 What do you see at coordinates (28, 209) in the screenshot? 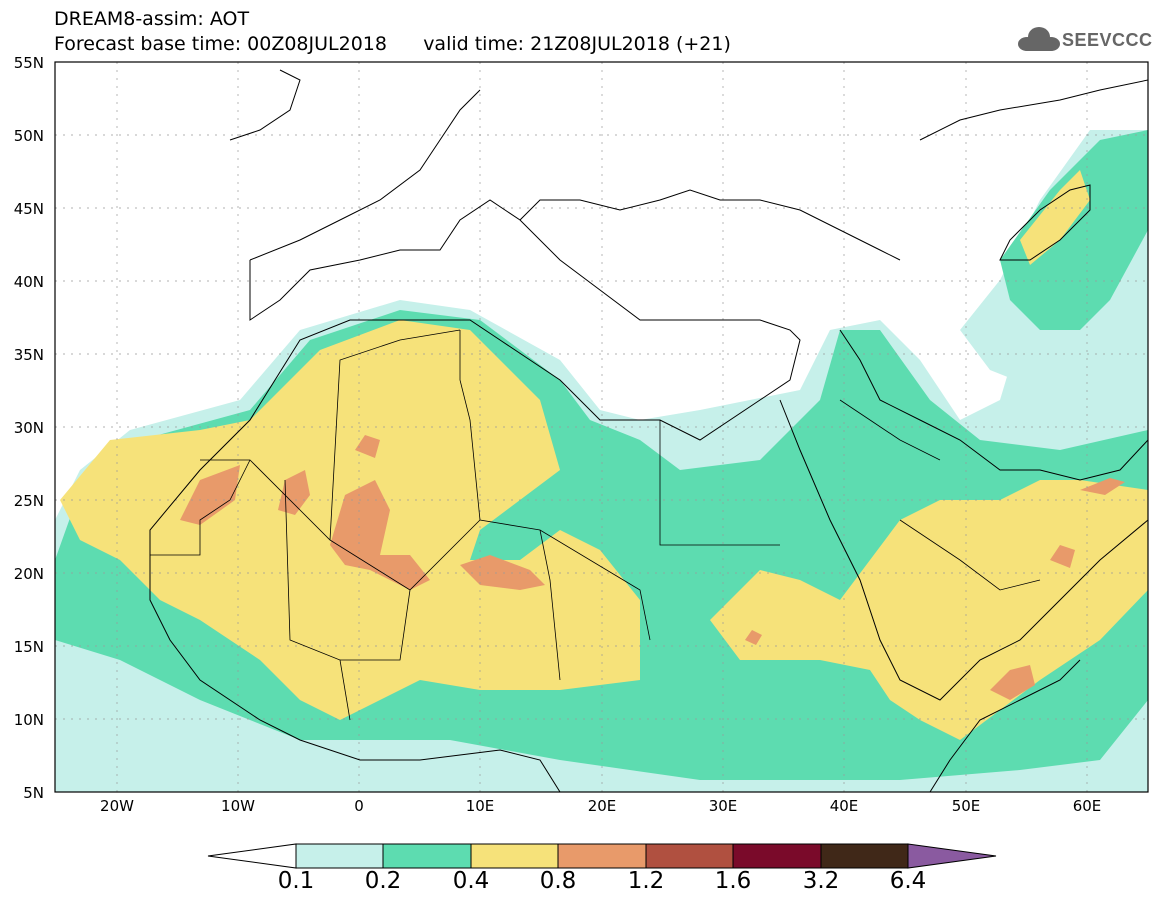
I see `lat-label: 45N` at bounding box center [28, 209].